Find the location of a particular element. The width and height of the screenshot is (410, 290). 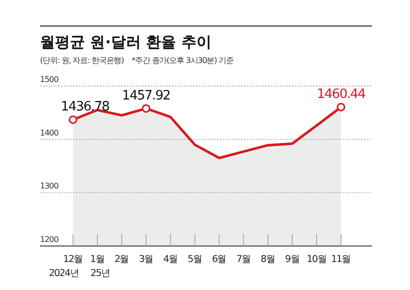

x-tick-label: 4월 is located at coordinates (170, 259).